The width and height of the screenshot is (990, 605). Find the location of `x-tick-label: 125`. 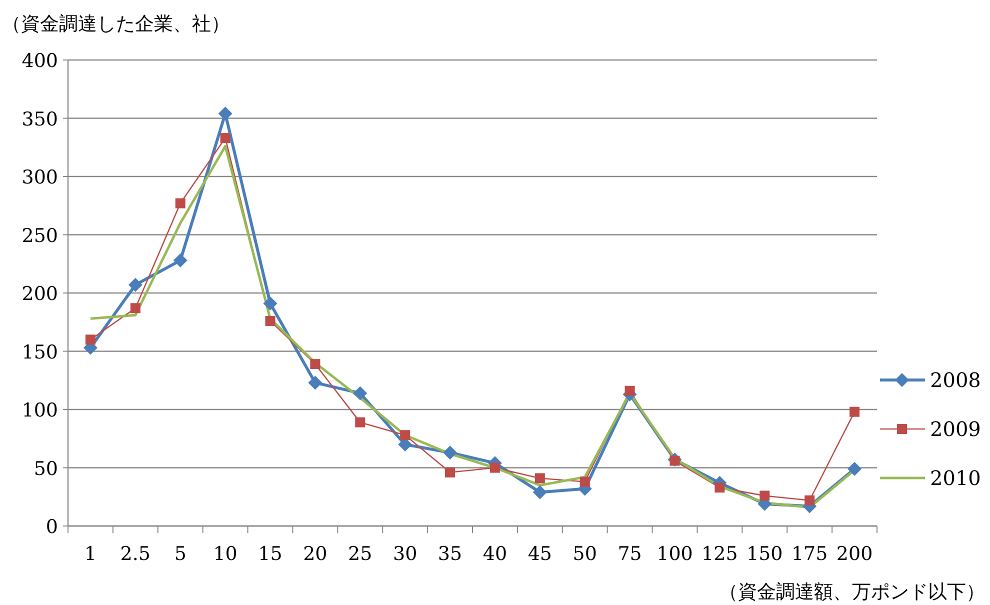

x-tick-label: 125 is located at coordinates (720, 554).